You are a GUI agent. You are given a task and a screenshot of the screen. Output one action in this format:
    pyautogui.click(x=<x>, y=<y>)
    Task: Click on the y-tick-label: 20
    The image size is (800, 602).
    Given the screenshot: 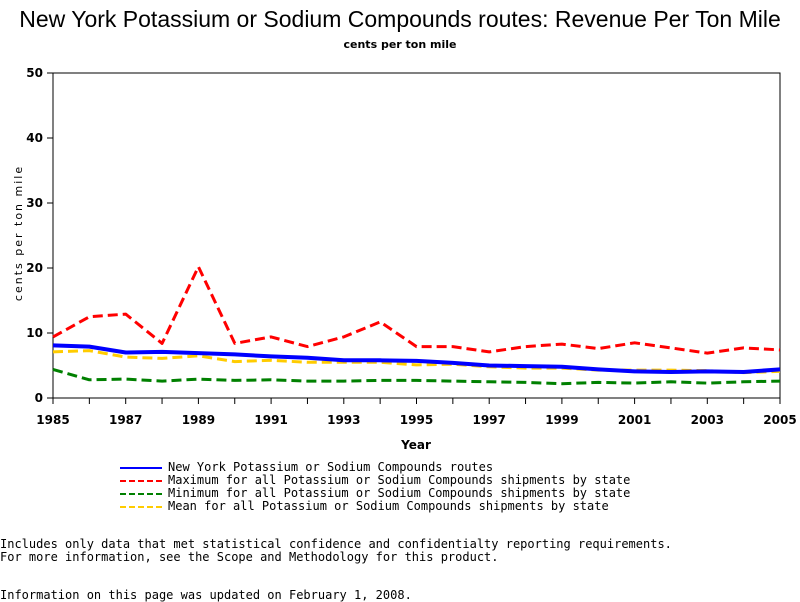 What is the action you would take?
    pyautogui.click(x=34, y=268)
    